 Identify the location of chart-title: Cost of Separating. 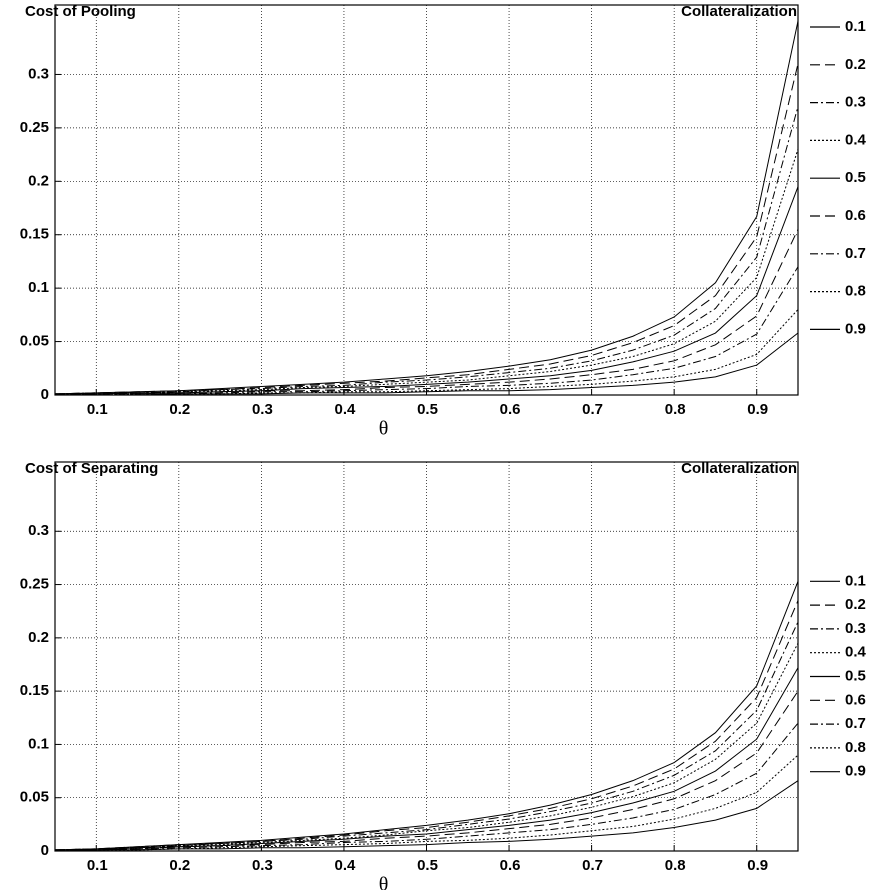
(91, 468).